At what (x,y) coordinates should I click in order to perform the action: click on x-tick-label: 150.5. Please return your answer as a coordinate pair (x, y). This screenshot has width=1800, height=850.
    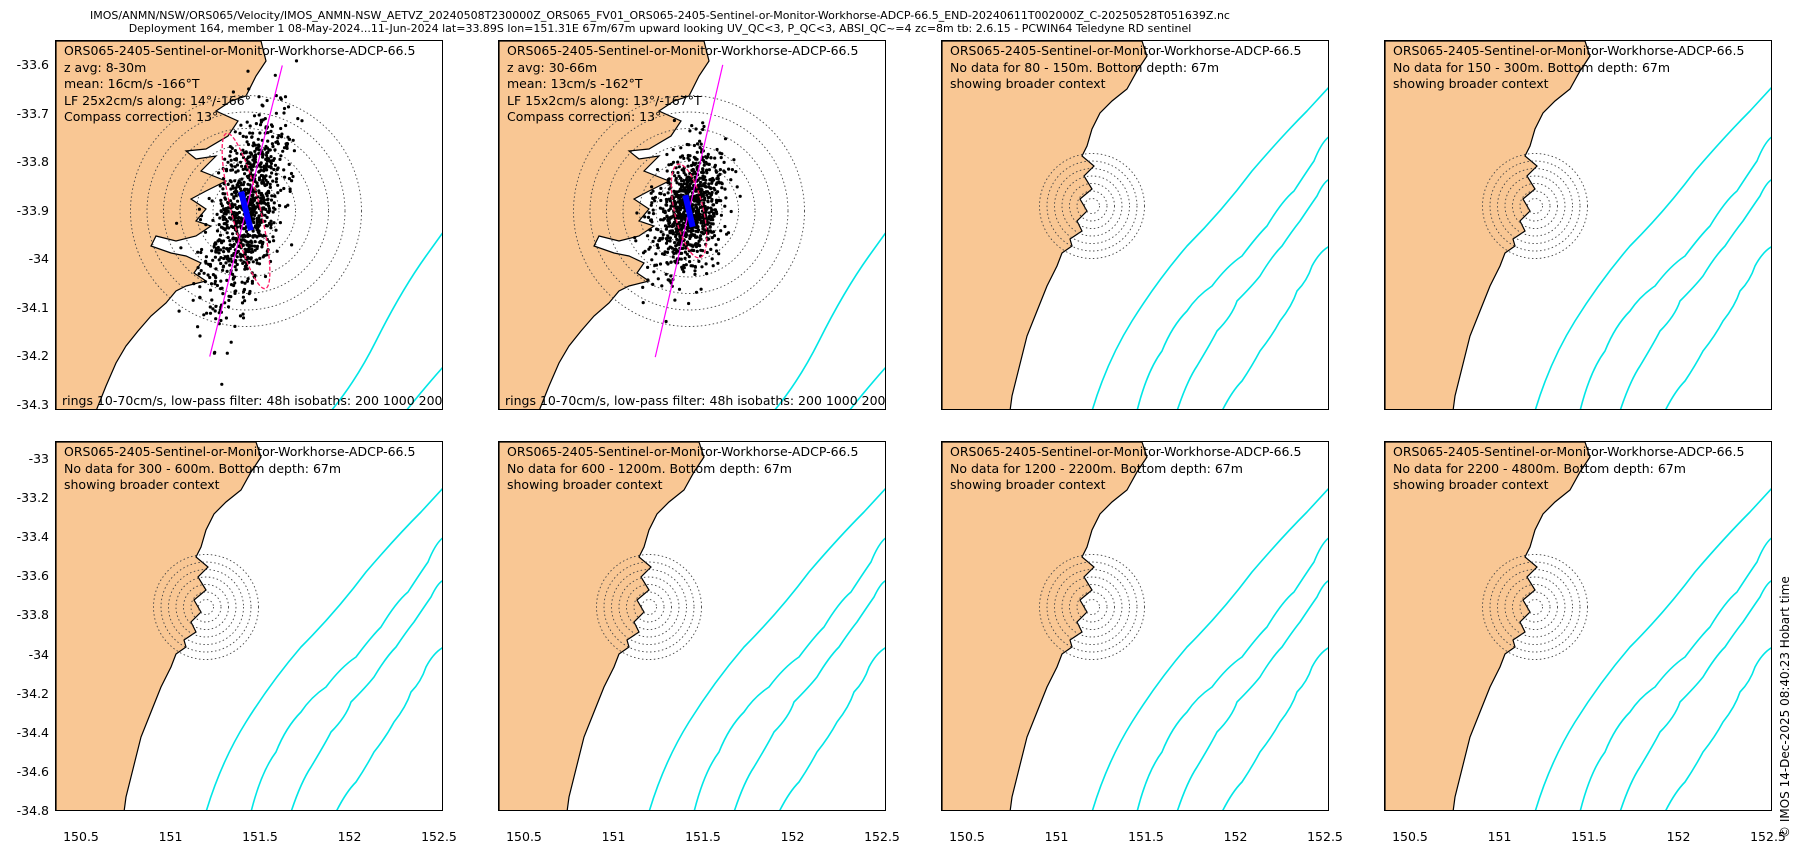
    Looking at the image, I should click on (967, 836).